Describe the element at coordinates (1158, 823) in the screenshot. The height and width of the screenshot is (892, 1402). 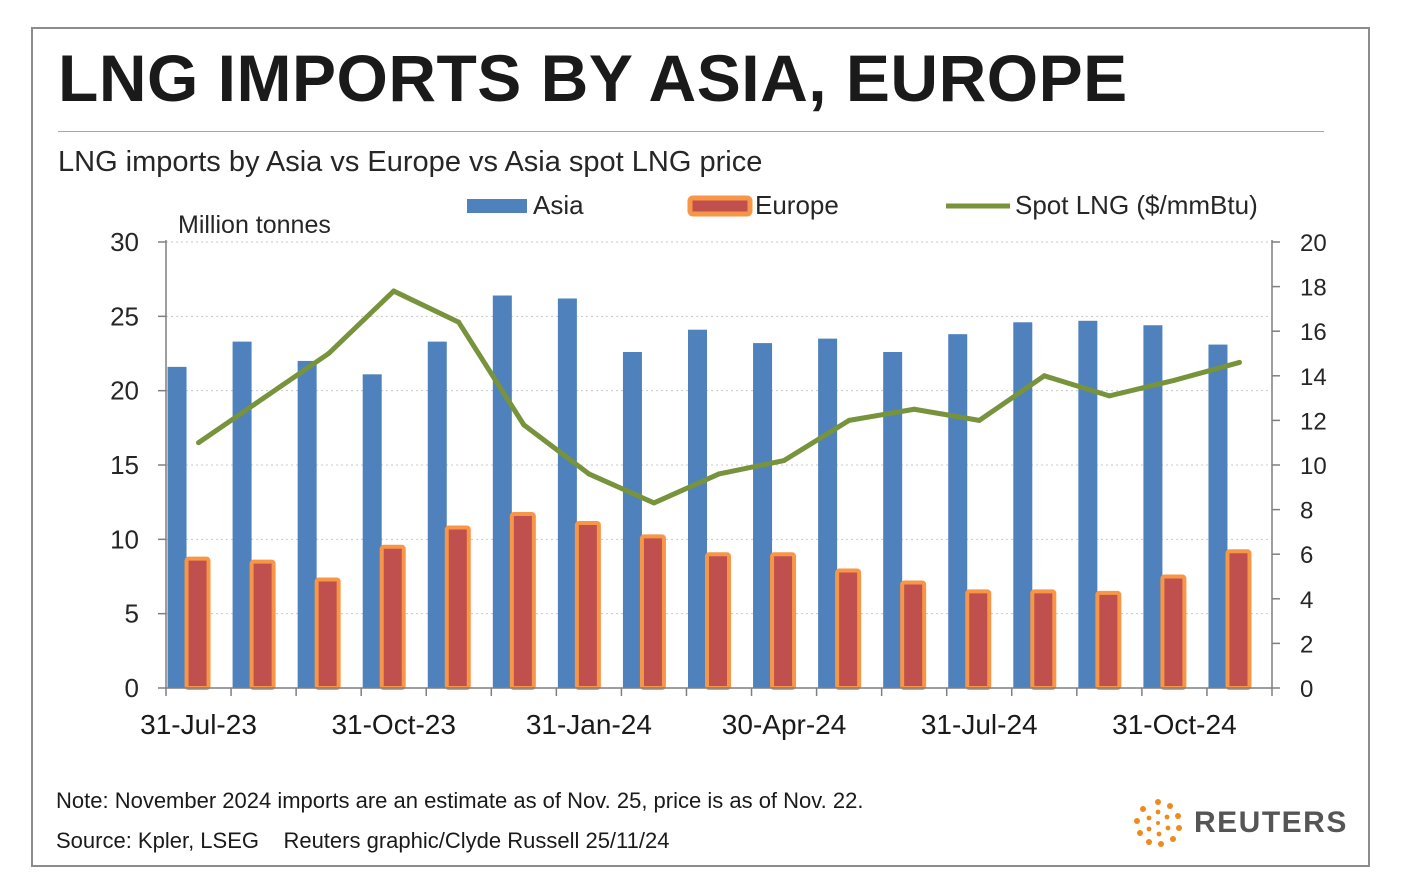
I see `reuters-dot-circle-icon` at that location.